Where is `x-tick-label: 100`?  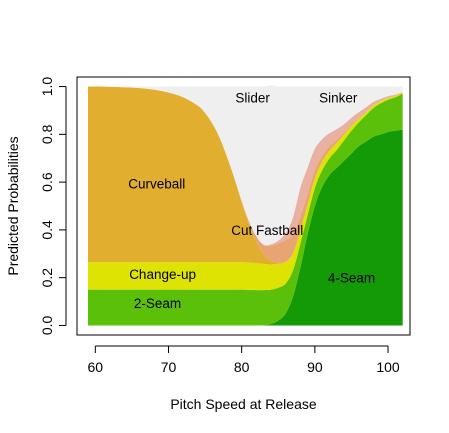
x-tick-label: 100 is located at coordinates (388, 367).